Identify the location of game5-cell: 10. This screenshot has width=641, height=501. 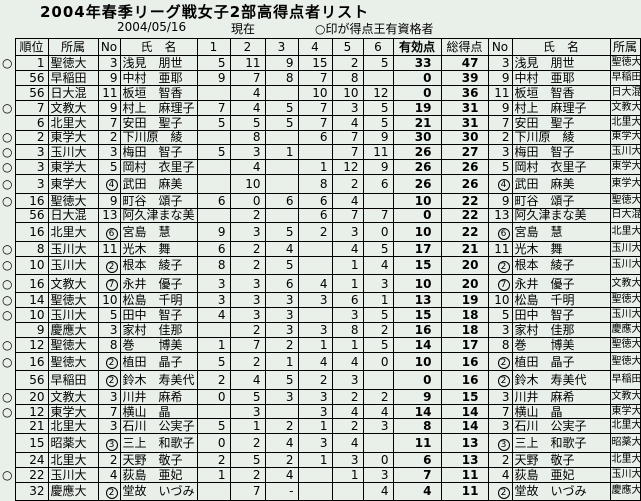
(347, 92).